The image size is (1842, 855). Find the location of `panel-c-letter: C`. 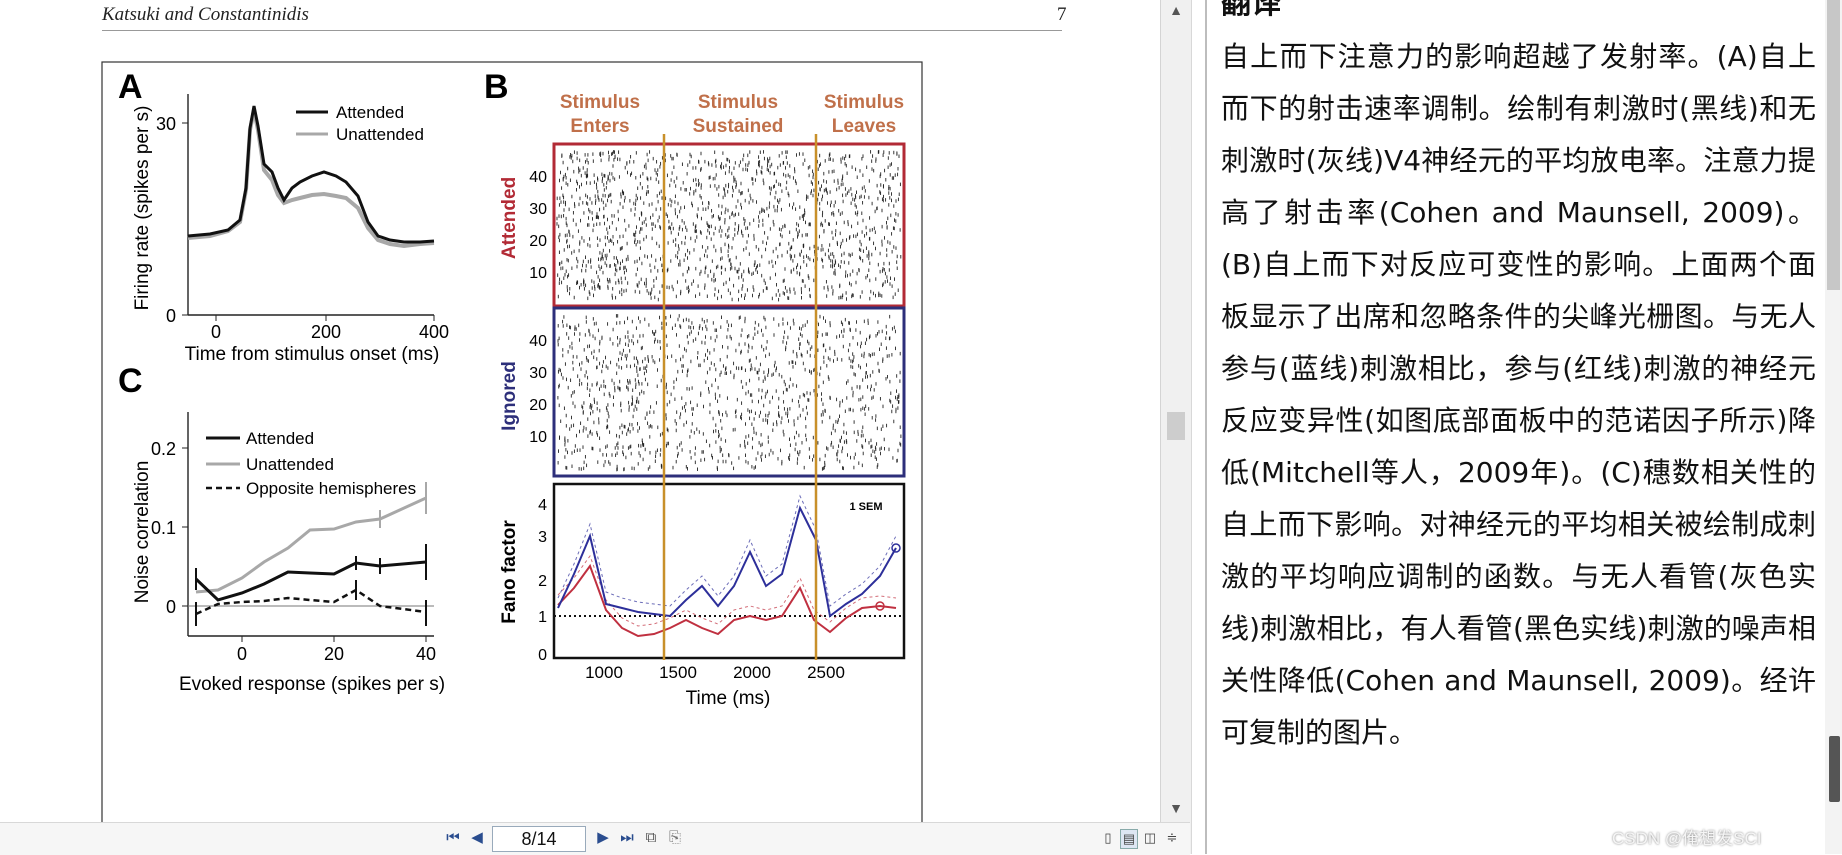

panel-c-letter: C is located at coordinates (130, 381).